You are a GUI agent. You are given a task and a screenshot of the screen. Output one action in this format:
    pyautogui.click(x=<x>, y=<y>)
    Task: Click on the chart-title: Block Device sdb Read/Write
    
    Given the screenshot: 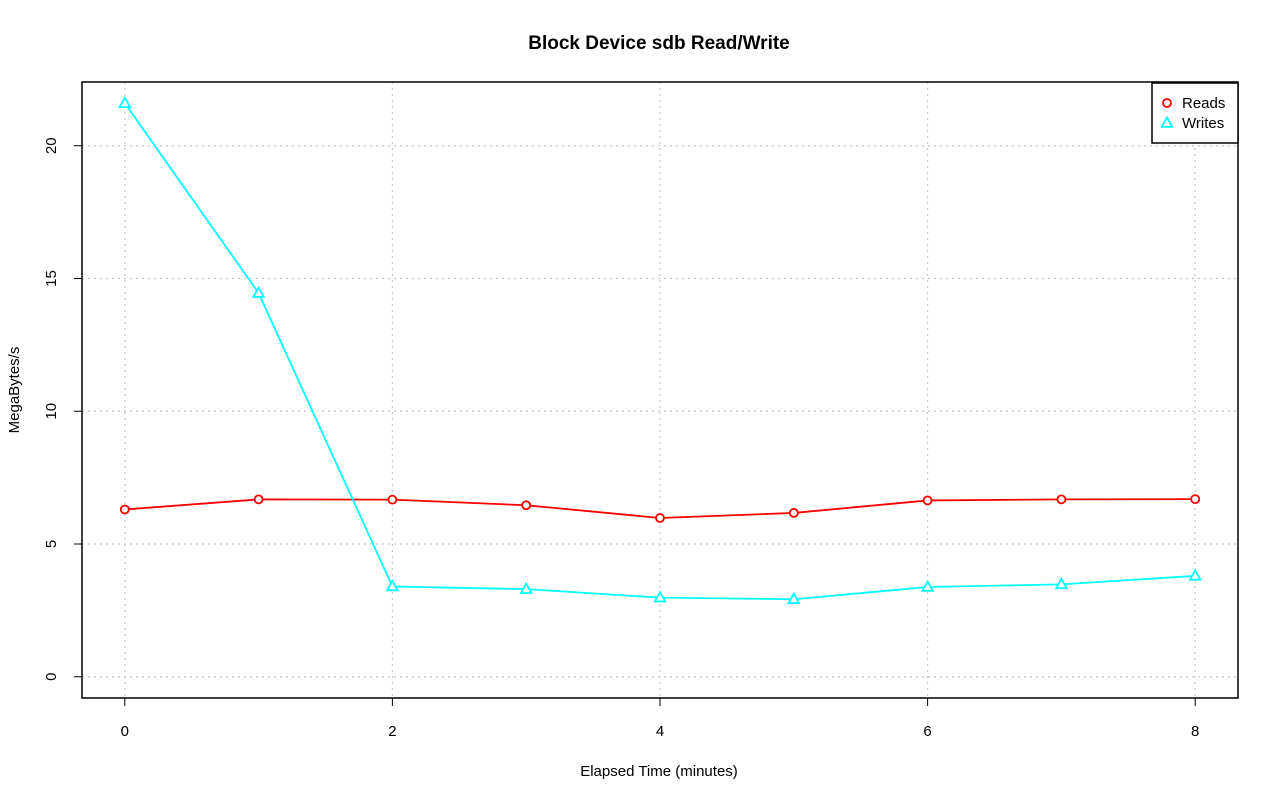 What is the action you would take?
    pyautogui.click(x=659, y=43)
    